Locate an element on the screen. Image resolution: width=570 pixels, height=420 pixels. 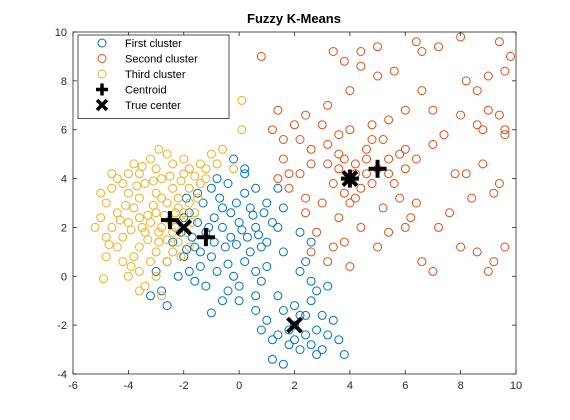
legend-label: True center is located at coordinates (153, 106).